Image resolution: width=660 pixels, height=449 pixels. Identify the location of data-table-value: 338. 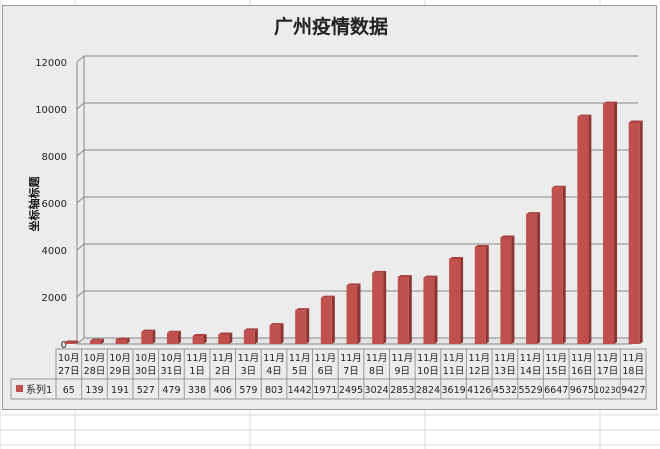
(197, 390).